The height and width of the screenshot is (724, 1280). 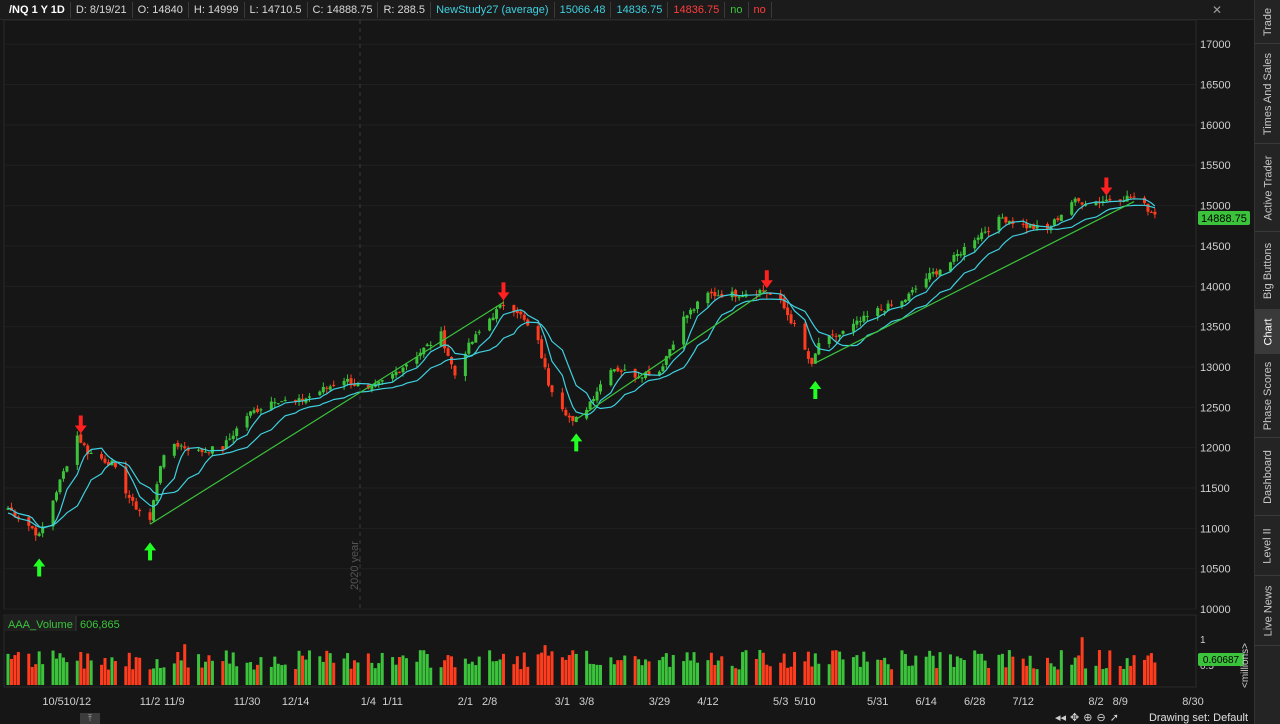 I want to click on tab-label: Live News, so click(x=1268, y=610).